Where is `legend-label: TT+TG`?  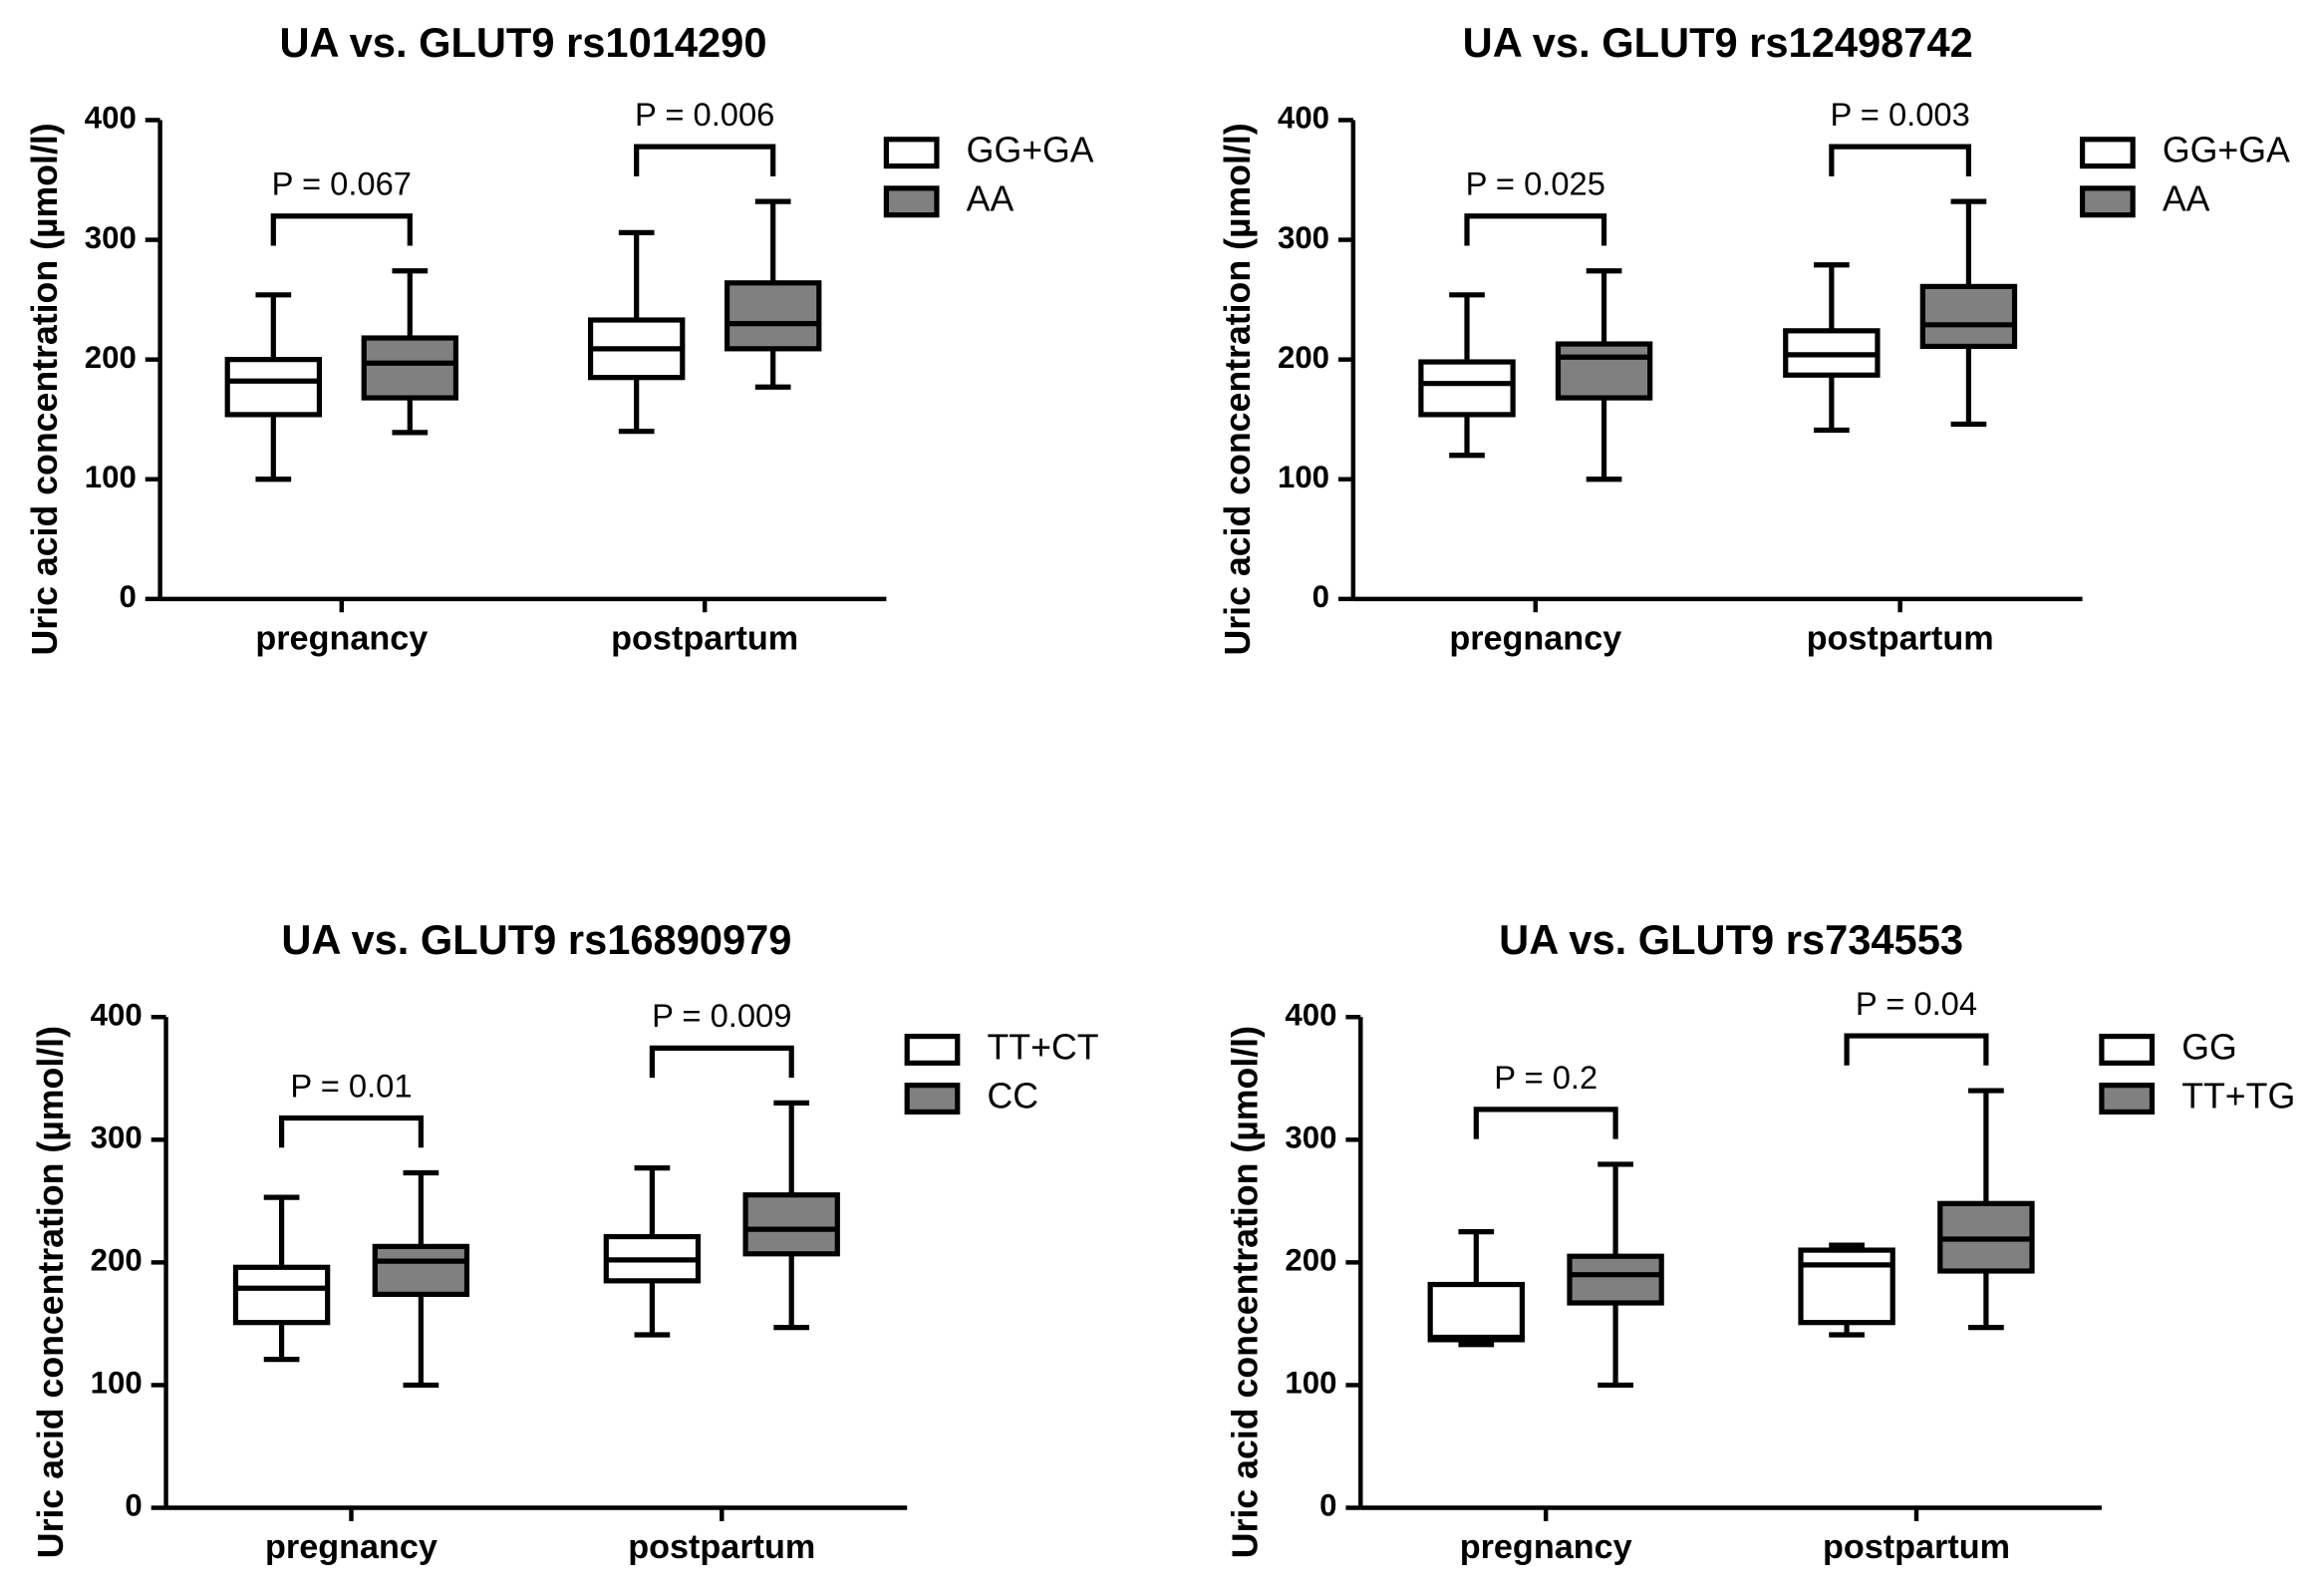 legend-label: TT+TG is located at coordinates (2238, 1096).